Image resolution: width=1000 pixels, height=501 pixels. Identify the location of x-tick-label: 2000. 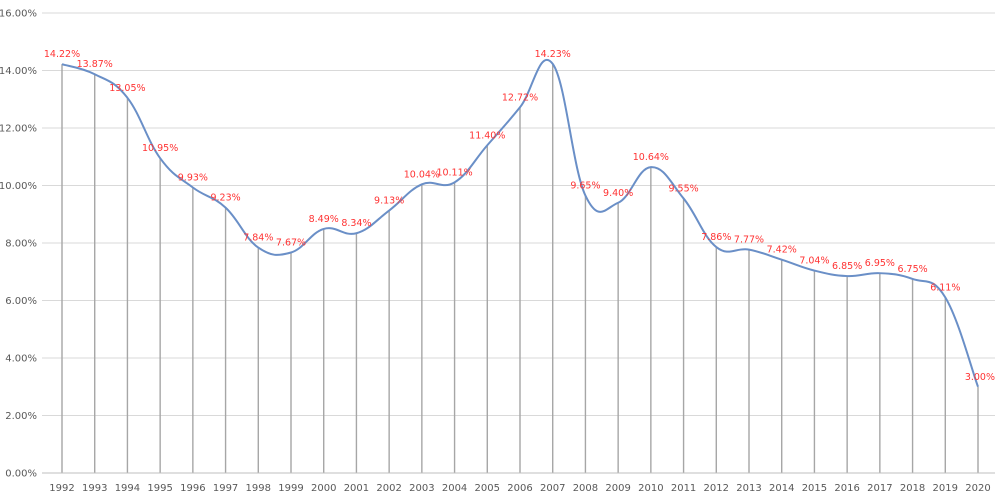
(323, 488).